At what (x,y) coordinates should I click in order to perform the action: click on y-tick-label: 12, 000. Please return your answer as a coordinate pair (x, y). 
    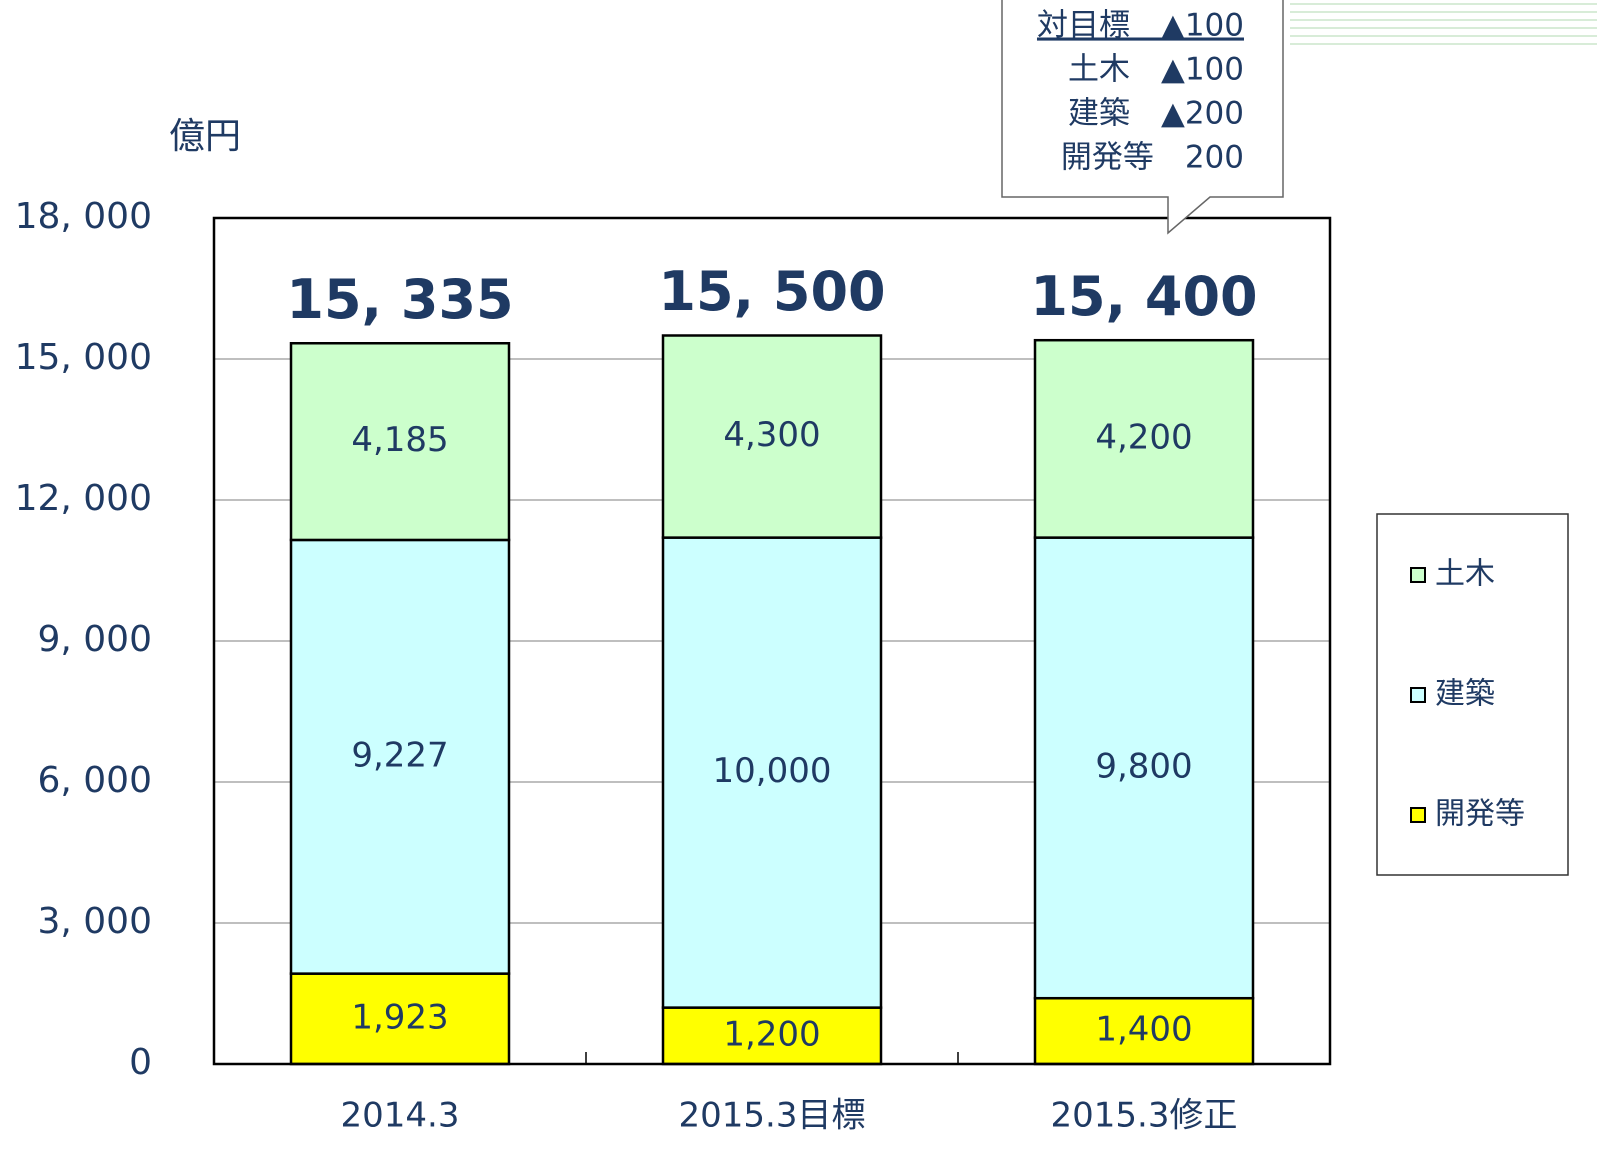
    Looking at the image, I should click on (83, 498).